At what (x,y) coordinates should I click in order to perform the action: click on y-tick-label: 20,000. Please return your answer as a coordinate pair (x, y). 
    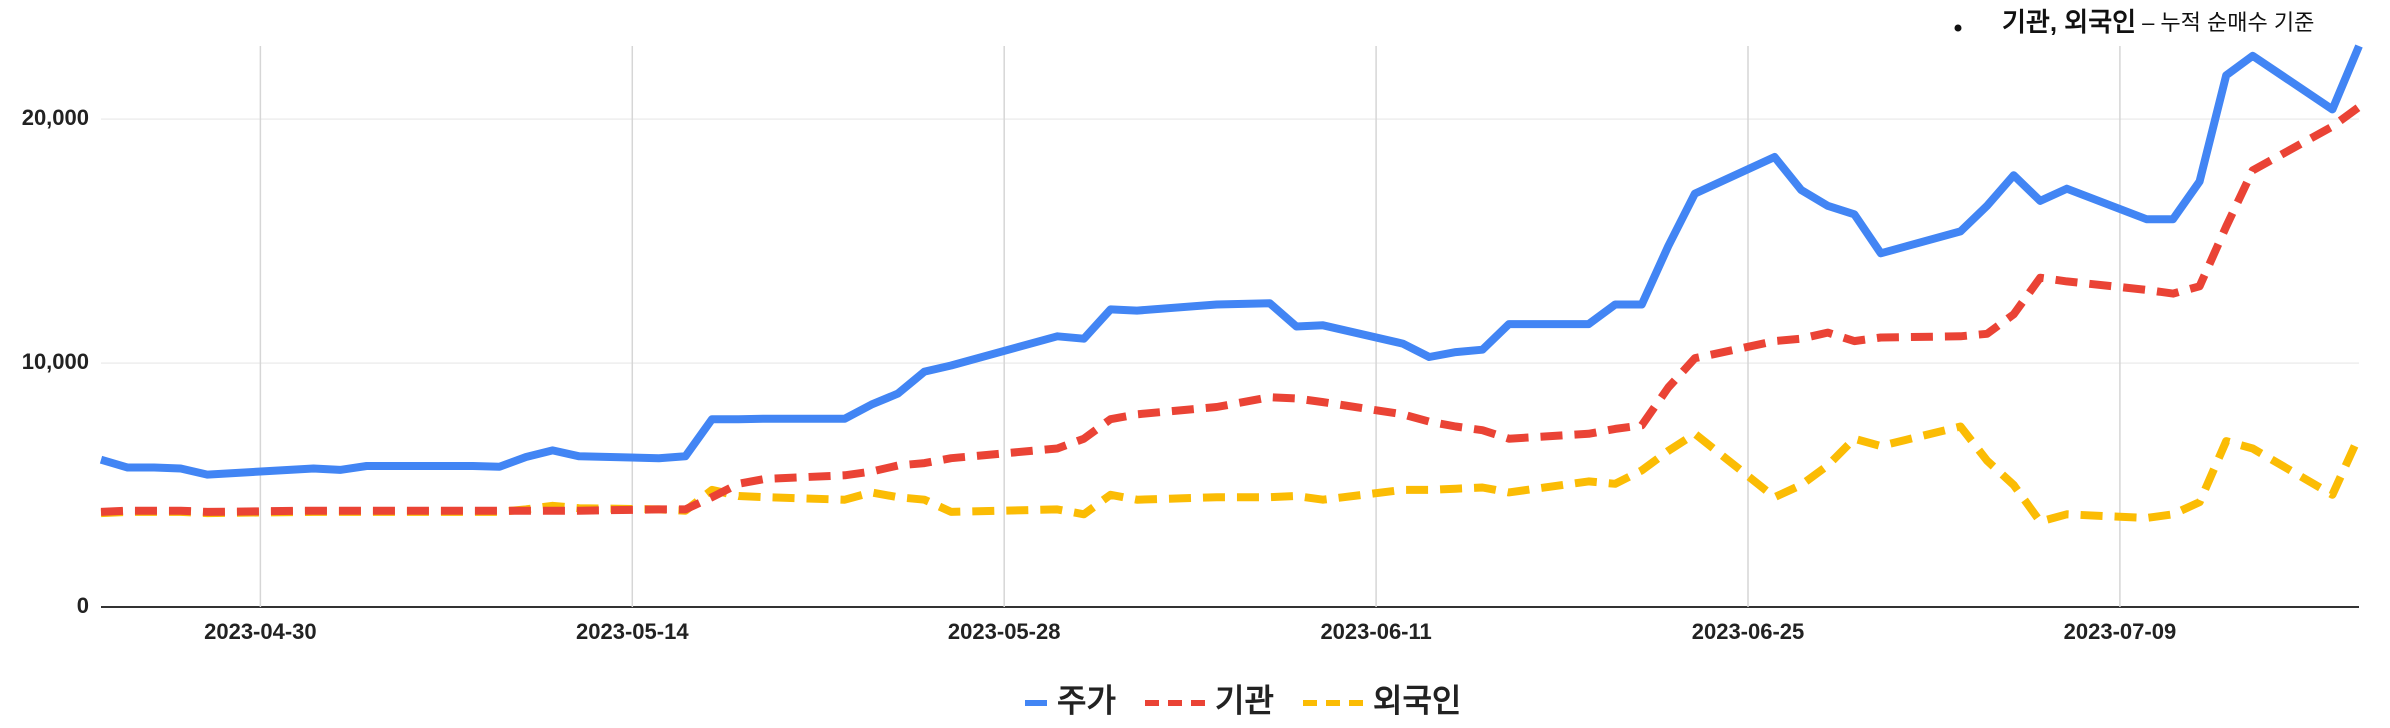
    Looking at the image, I should click on (55, 117).